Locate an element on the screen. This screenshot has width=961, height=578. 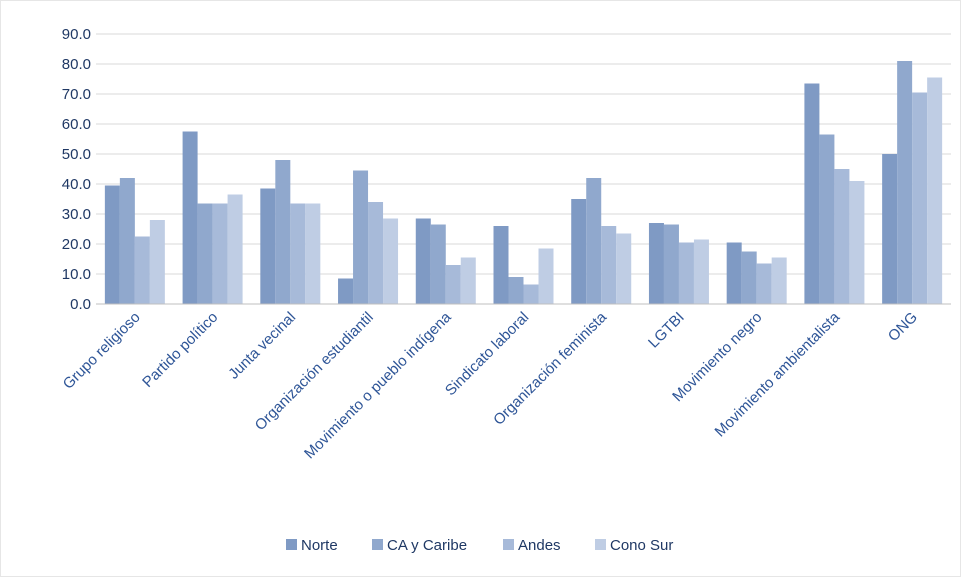
y-tick-label: 70.0 is located at coordinates (76, 94).